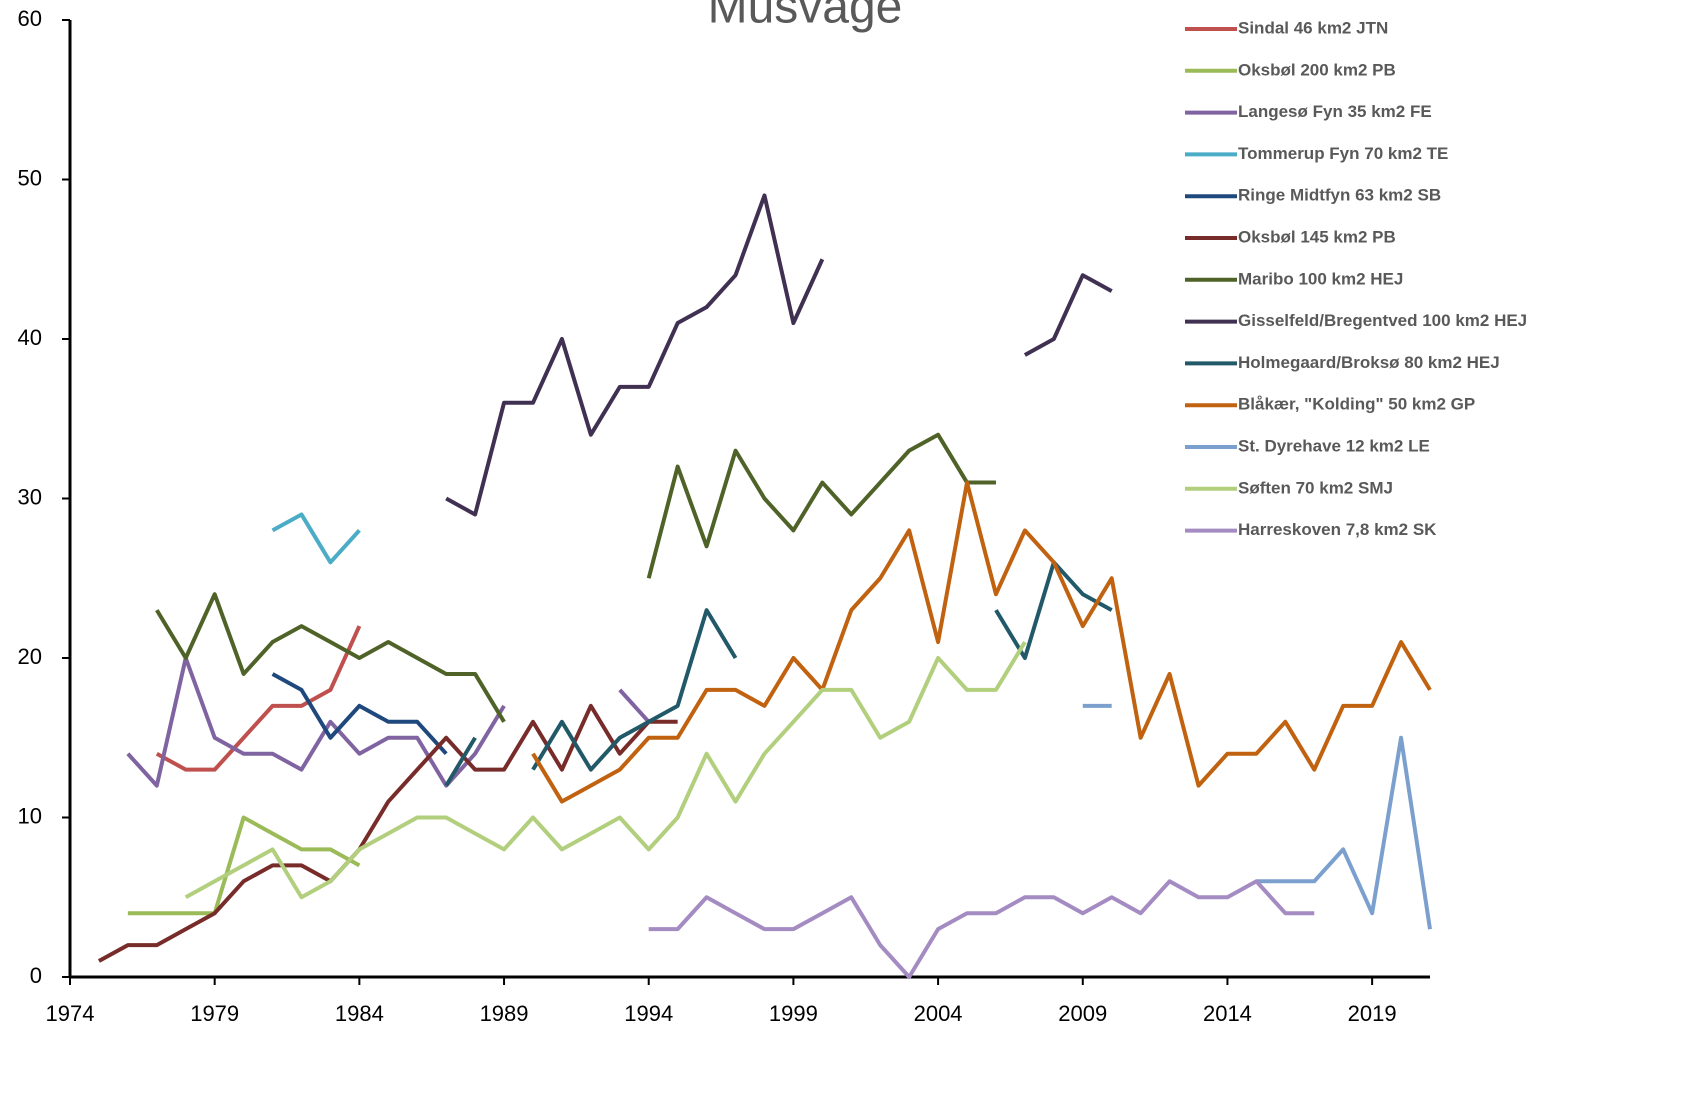 Image resolution: width=1690 pixels, height=1107 pixels. I want to click on legend-label: Maribo 100 km2 HEJ, so click(1320, 278).